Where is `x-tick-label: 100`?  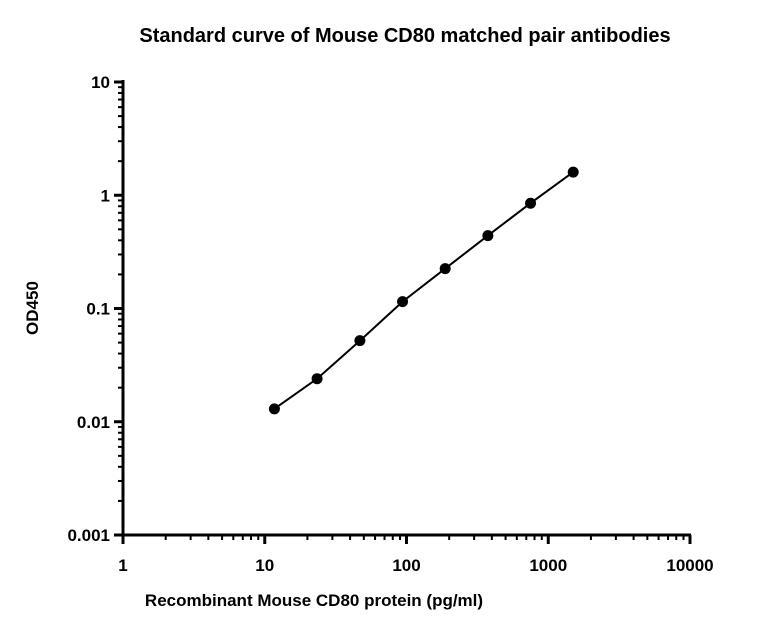
x-tick-label: 100 is located at coordinates (406, 565).